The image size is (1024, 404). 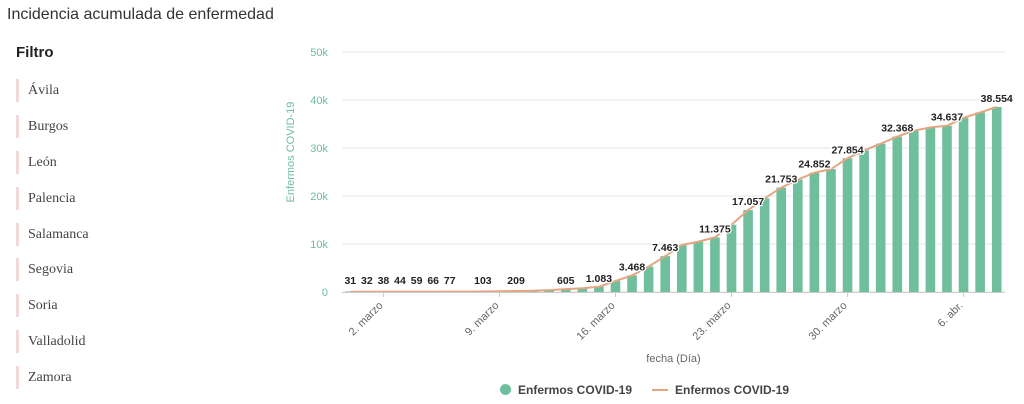 I want to click on y-axis-title: Enfermos COVID-19, so click(x=291, y=152).